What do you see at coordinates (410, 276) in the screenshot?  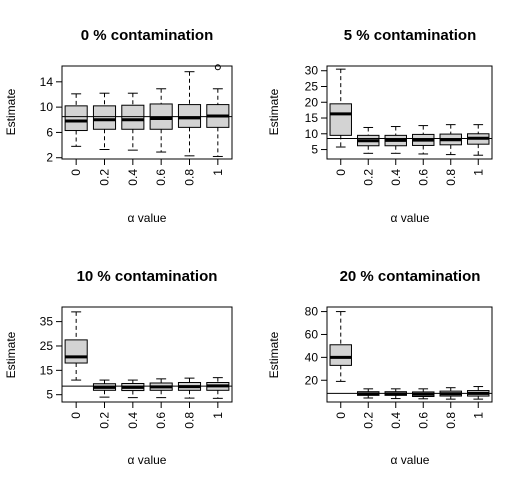 I see `panel-title: 20 % contamination` at bounding box center [410, 276].